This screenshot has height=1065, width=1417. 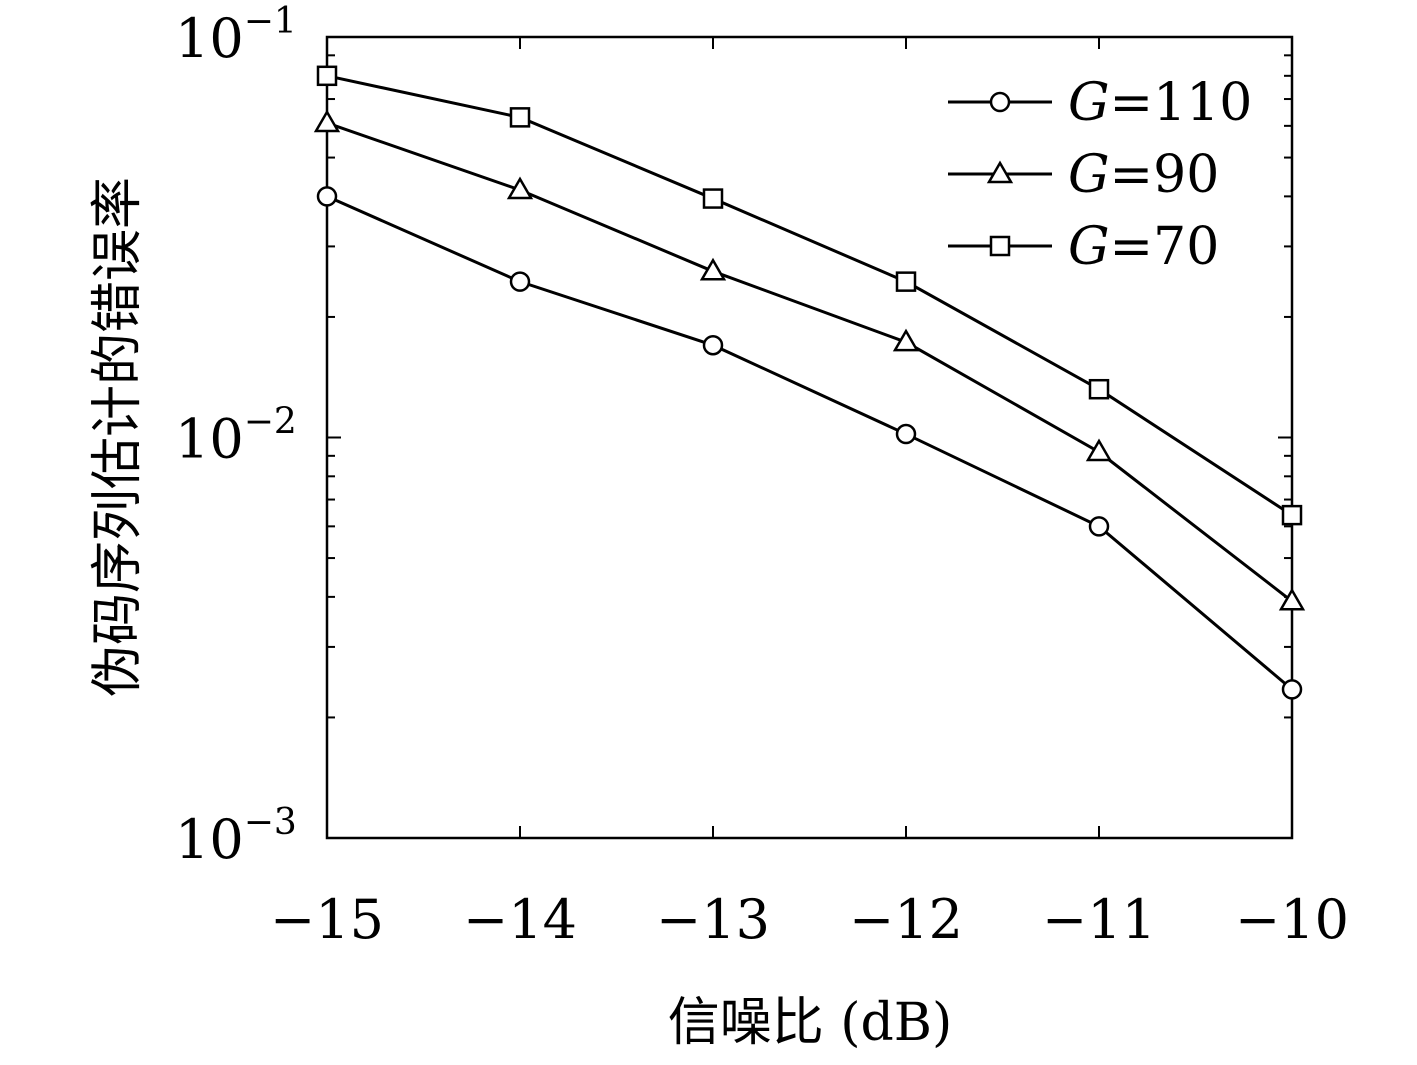 I want to click on x-axis-title: 信噪比 (dB), so click(x=810, y=1023).